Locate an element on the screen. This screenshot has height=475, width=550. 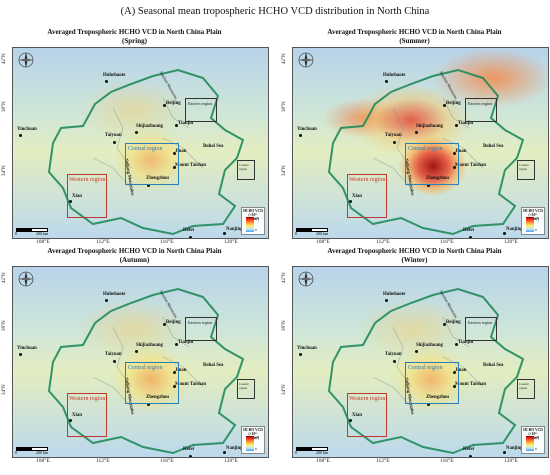
city-dot-xian is located at coordinates (70, 201).